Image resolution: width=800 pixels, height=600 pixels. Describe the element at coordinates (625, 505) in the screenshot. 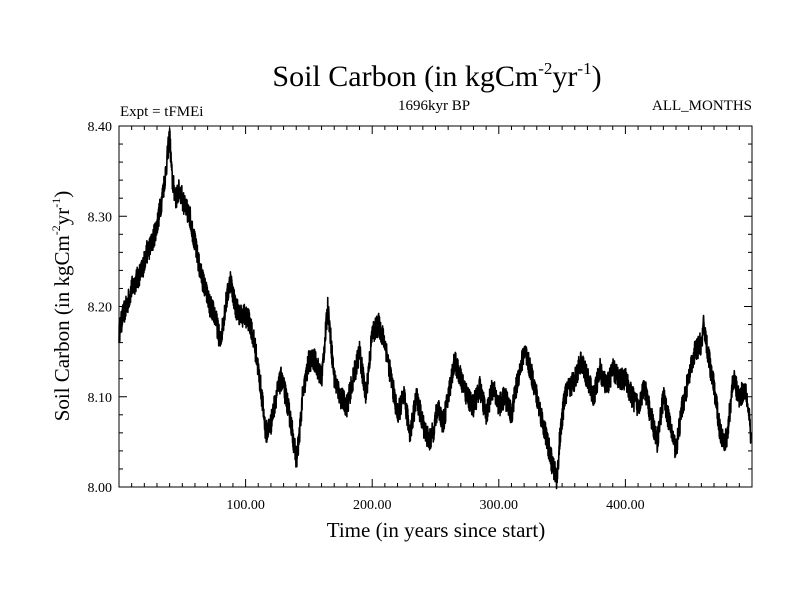

I see `x-tick-label: 400.00` at that location.